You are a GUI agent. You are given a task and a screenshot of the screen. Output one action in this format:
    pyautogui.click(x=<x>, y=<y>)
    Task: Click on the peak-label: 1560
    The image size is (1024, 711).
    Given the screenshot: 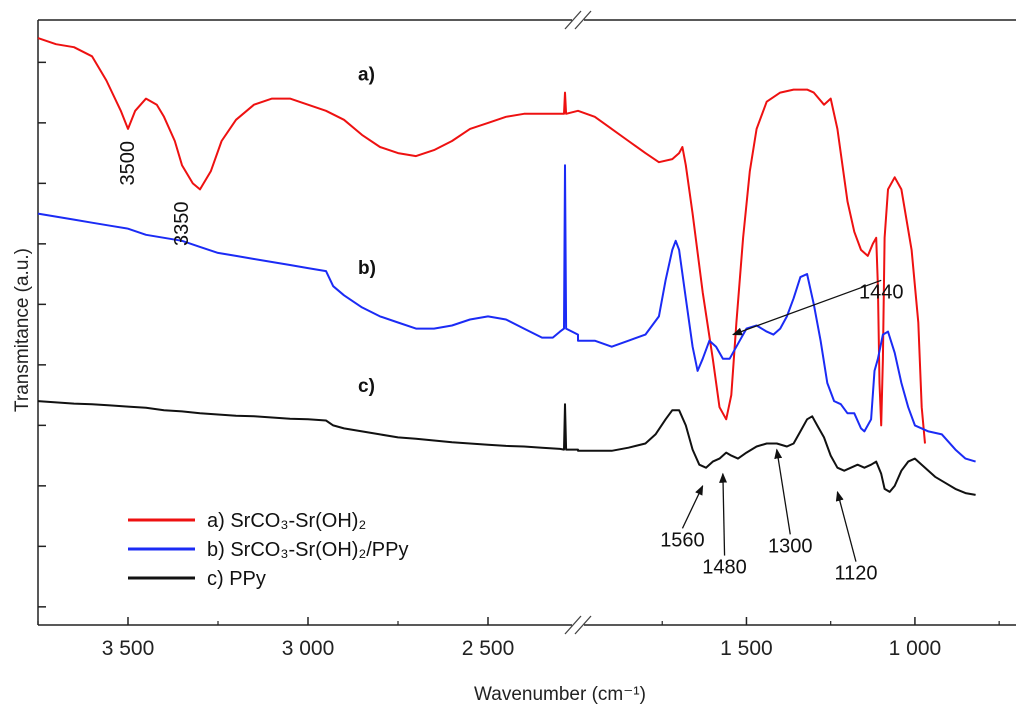 What is the action you would take?
    pyautogui.click(x=682, y=540)
    